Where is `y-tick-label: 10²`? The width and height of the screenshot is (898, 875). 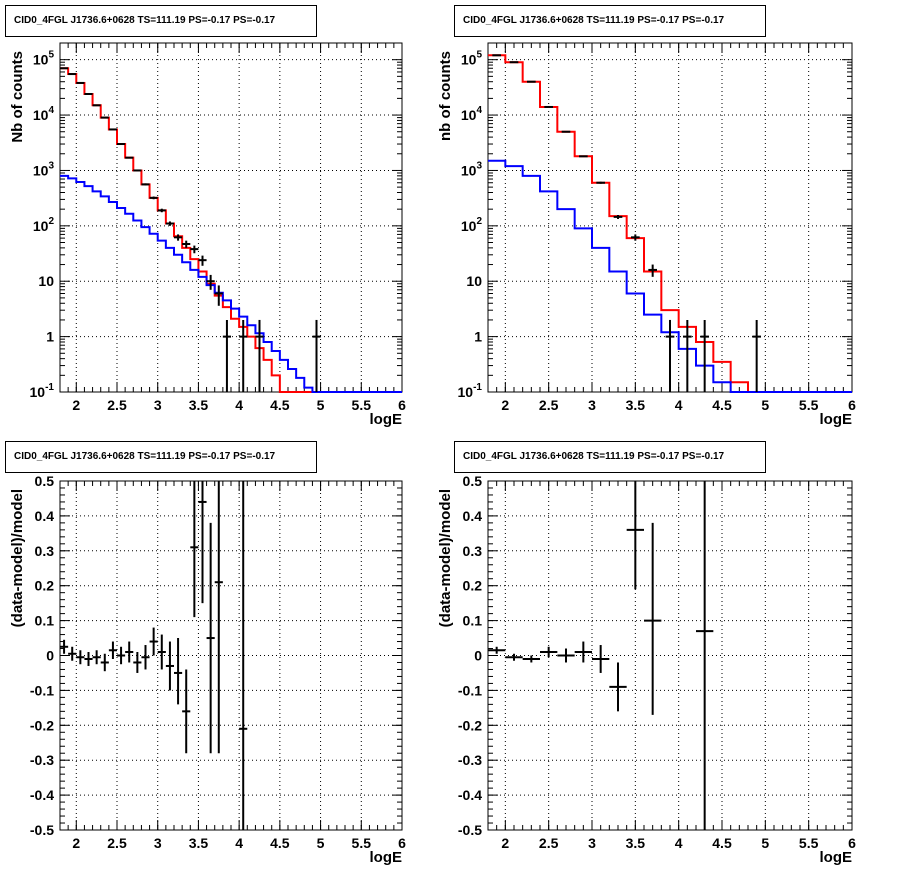 y-tick-label: 10² is located at coordinates (472, 225).